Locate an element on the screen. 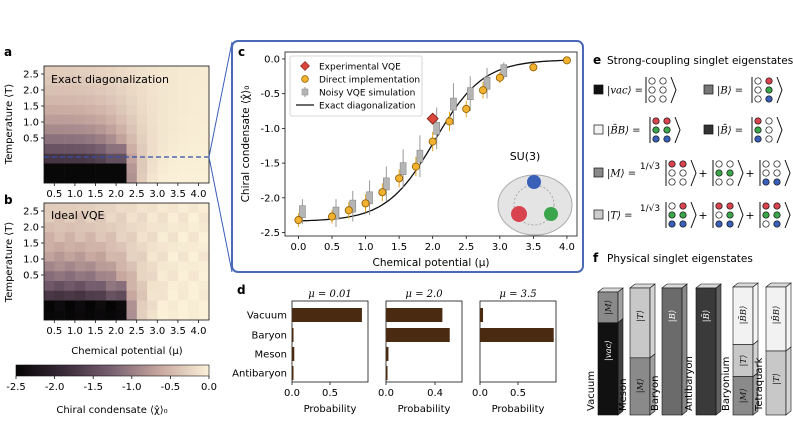  x-tick-label: 1.5 is located at coordinates (96, 331).